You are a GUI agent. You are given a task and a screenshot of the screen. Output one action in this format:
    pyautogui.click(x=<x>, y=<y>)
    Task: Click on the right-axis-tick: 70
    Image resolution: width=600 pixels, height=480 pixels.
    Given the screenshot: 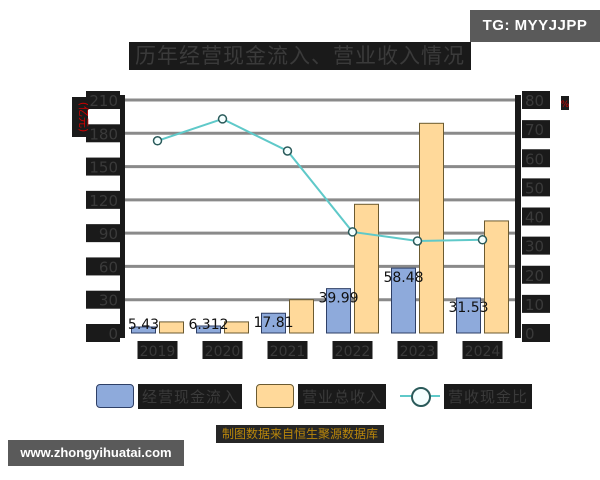 What is the action you would take?
    pyautogui.click(x=534, y=130)
    